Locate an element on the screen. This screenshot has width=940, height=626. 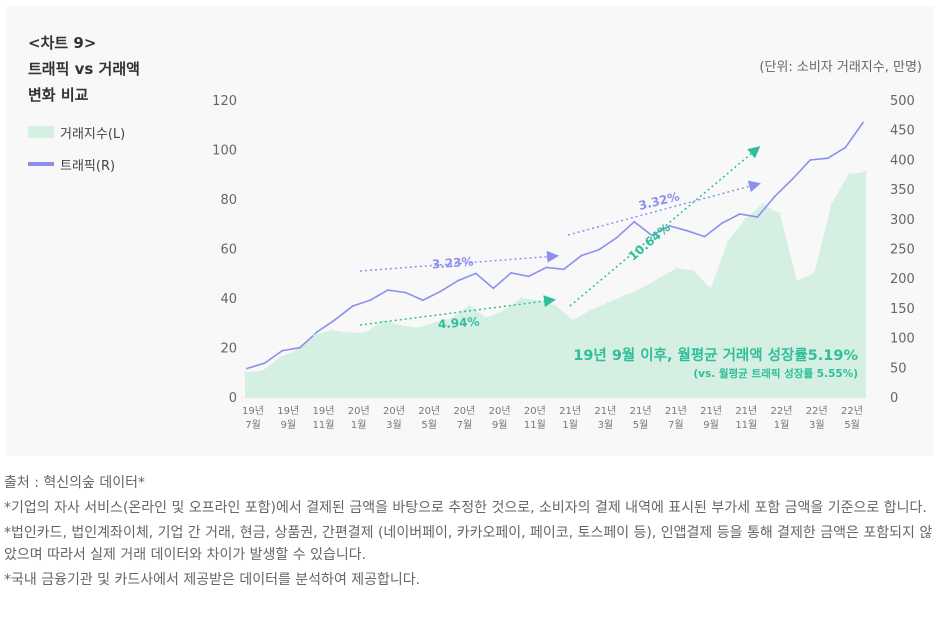
left-tick-label: 80 is located at coordinates (228, 200).